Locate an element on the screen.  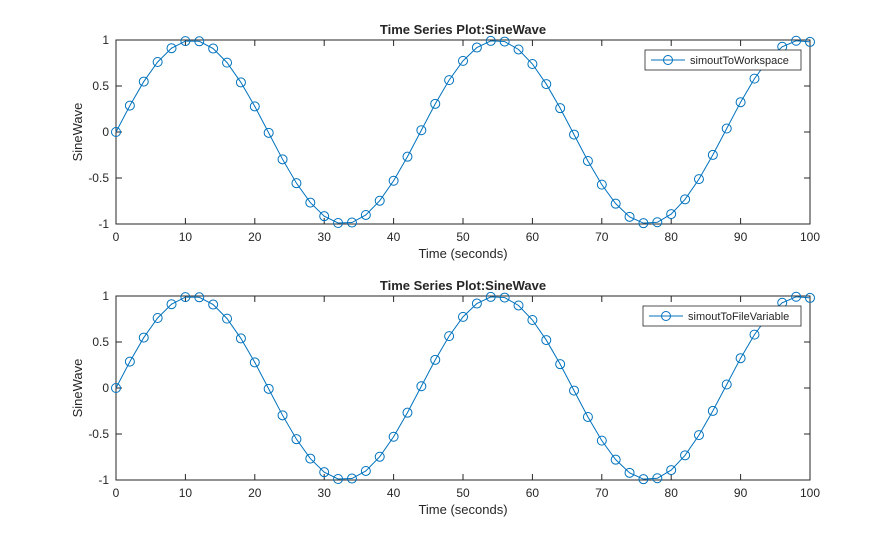
y-axis-label: SineWave is located at coordinates (77, 388).